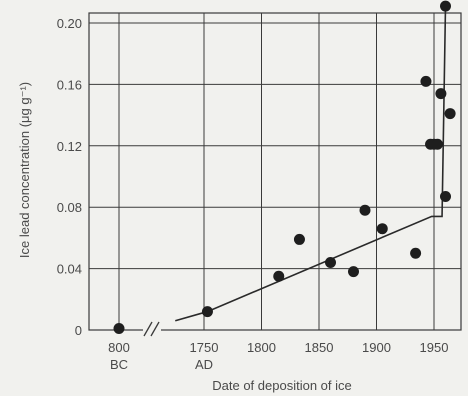 The image size is (468, 396). I want to click on y-axis-label: Ice lead concentration (μg g⁻¹), so click(24, 170).